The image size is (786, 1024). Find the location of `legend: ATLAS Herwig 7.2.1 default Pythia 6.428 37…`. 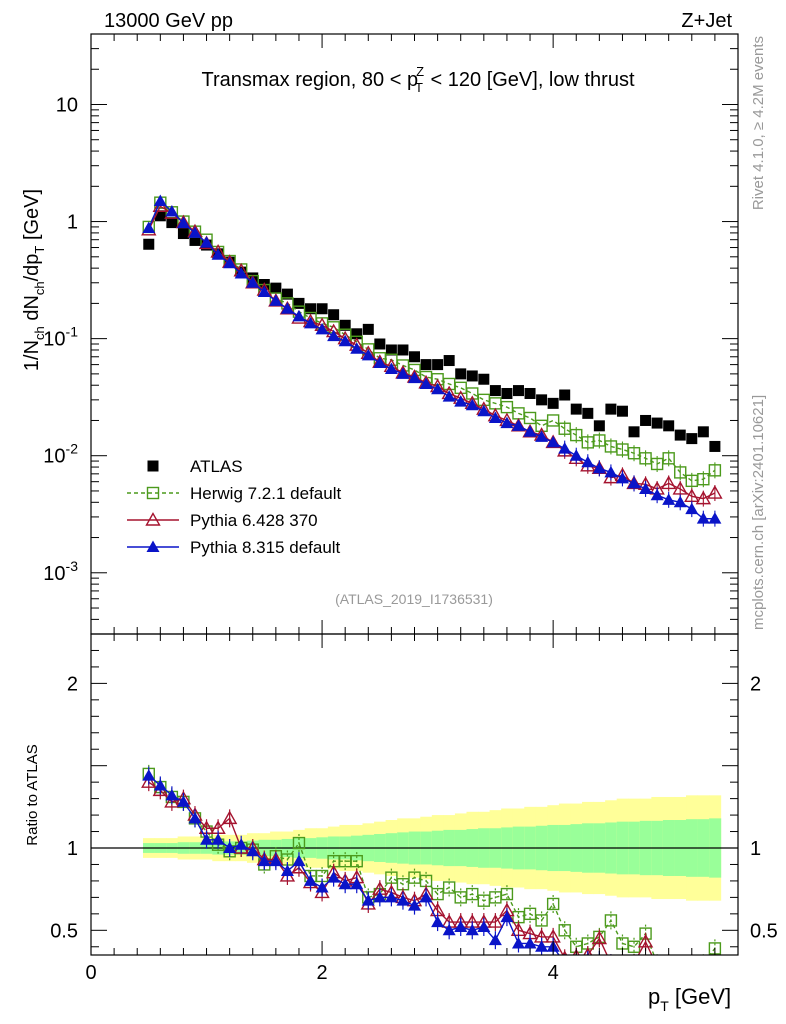

legend: ATLAS Herwig 7.2.1 default Pythia 6.428 37… is located at coordinates (234, 507).